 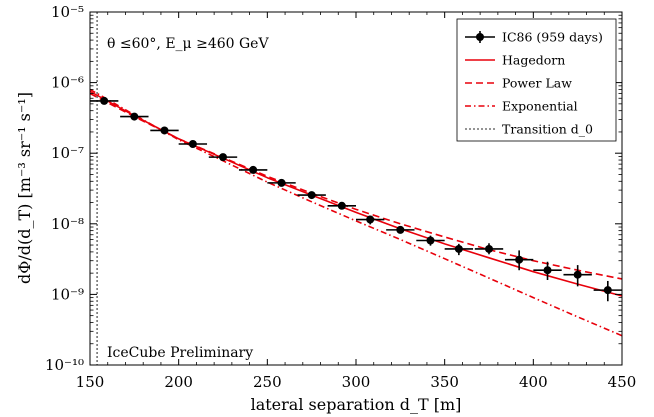 I want to click on legend-entry: Power Law, so click(x=518, y=83).